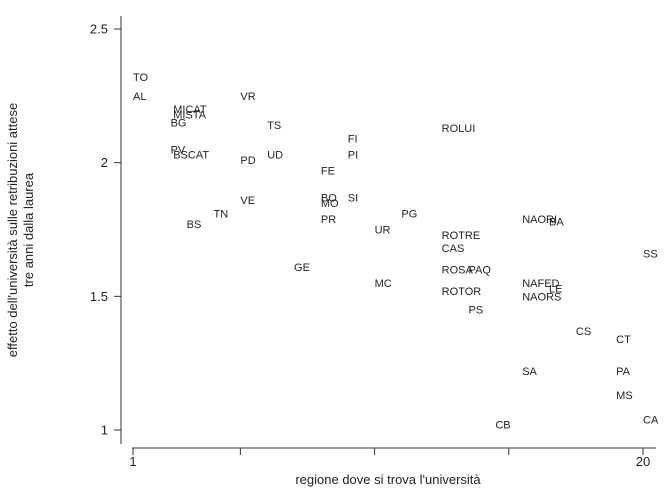 This screenshot has width=672, height=501. Describe the element at coordinates (583, 332) in the screenshot. I see `point-label-cs: CS` at that location.